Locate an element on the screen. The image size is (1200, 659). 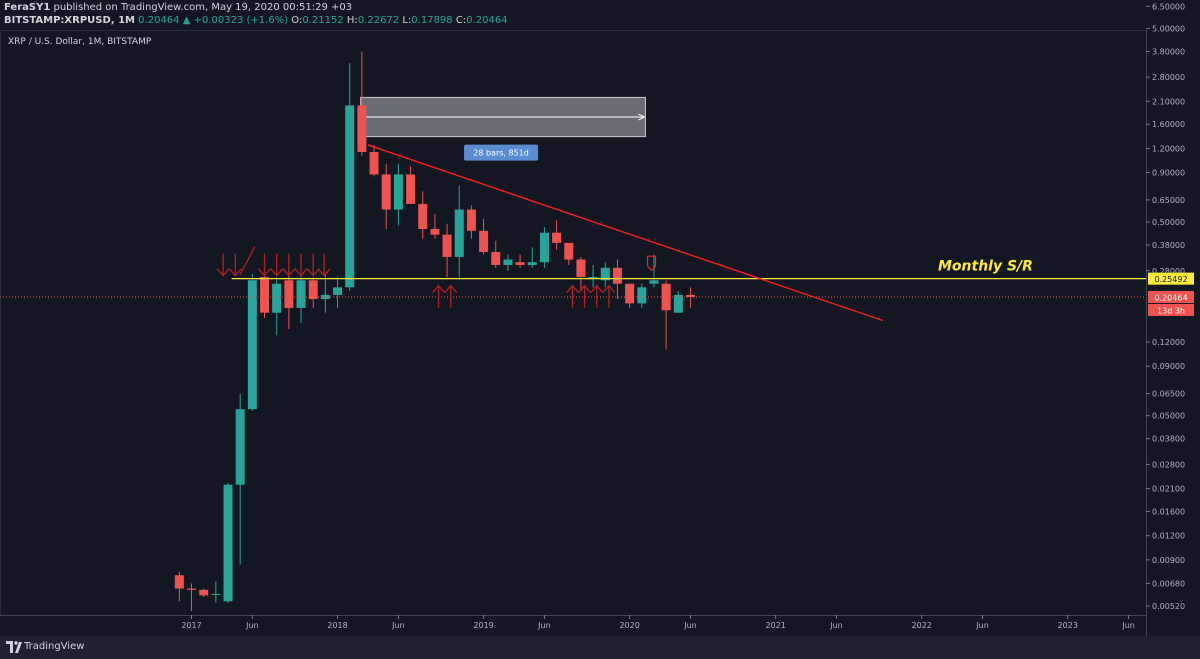
price-tick-label: 0.12000 is located at coordinates (1168, 342).